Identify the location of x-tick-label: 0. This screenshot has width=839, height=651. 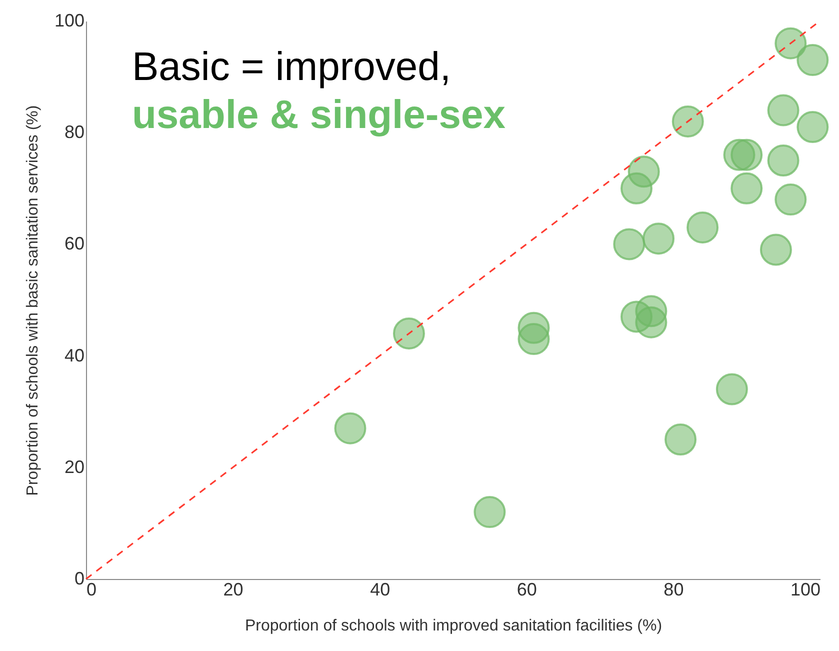
(91, 590).